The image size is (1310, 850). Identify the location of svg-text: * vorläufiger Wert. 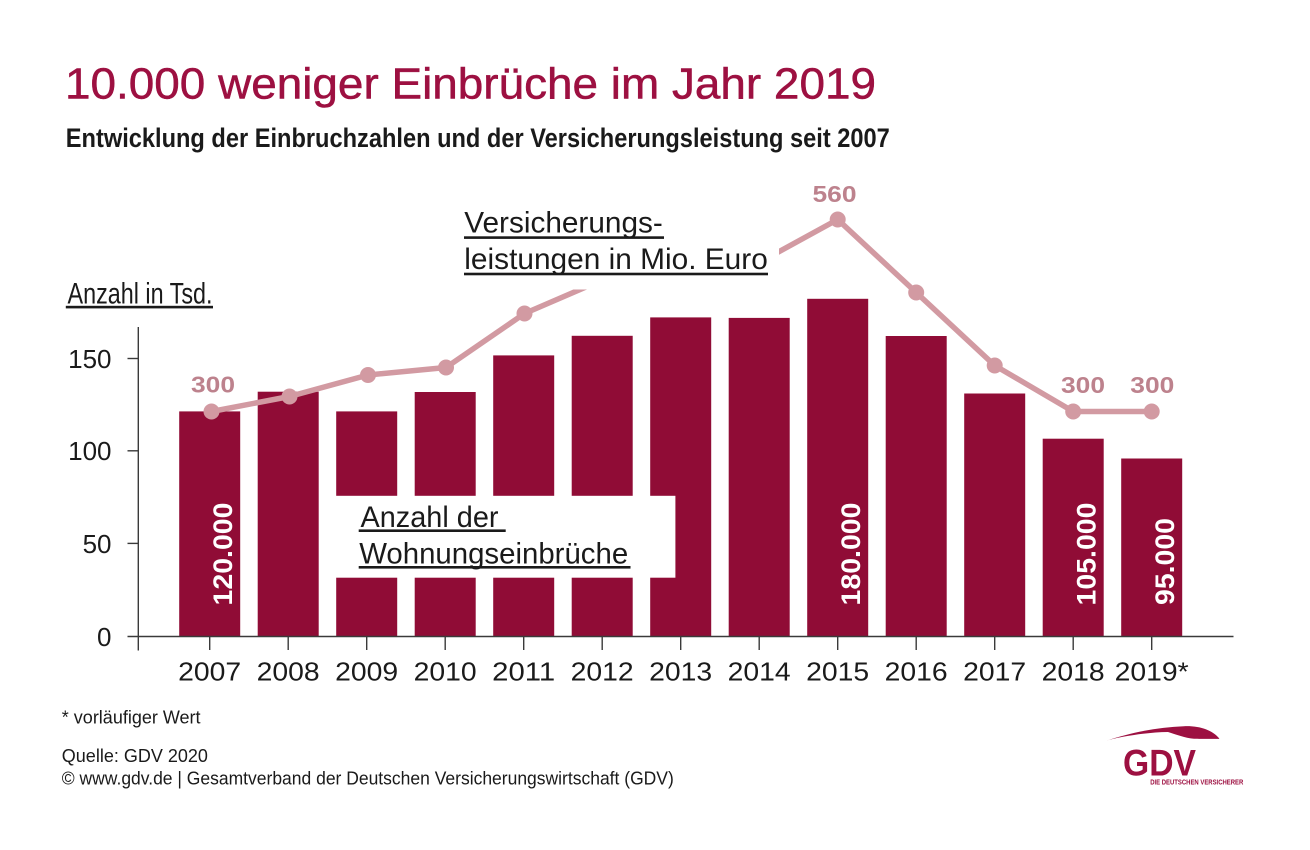
(131, 718).